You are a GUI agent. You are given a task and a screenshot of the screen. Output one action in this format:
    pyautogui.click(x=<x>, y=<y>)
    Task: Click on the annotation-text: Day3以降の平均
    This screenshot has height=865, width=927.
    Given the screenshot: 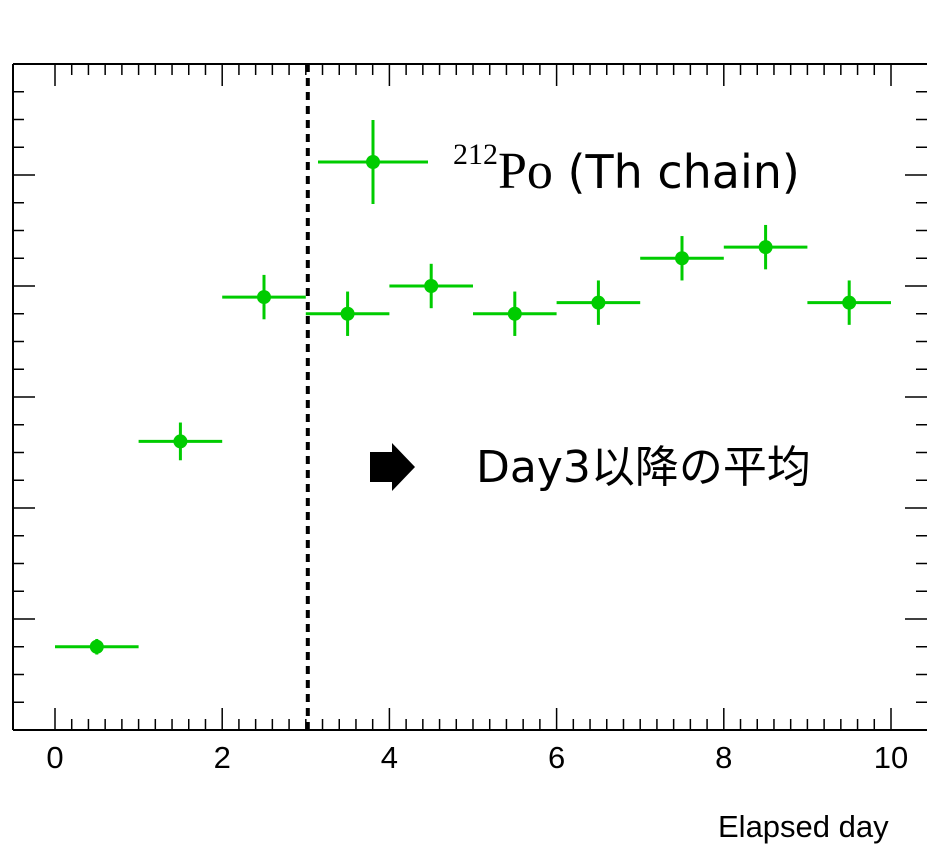 What is the action you would take?
    pyautogui.click(x=643, y=467)
    